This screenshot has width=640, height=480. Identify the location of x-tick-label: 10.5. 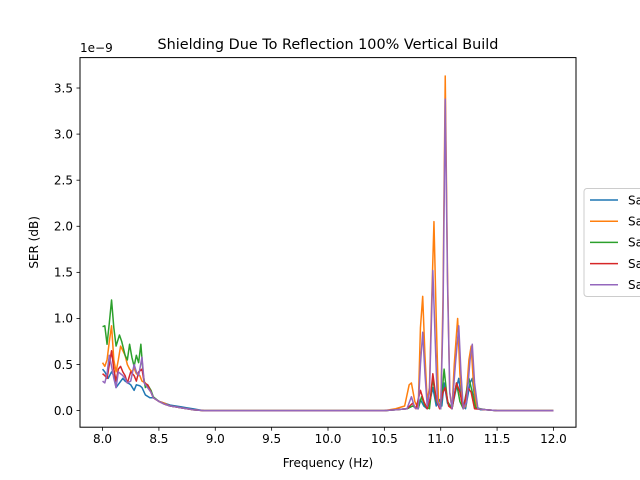
(384, 439).